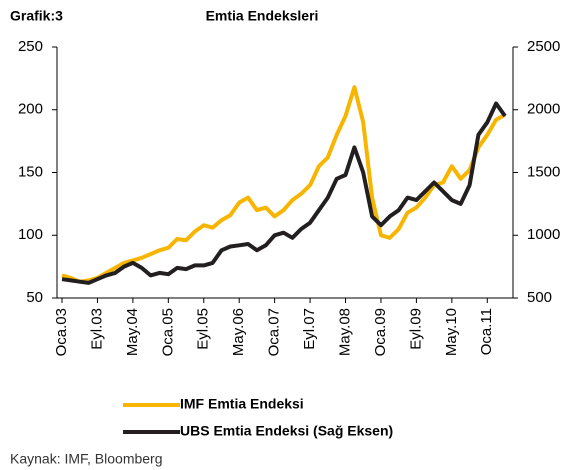 This screenshot has width=579, height=470. Describe the element at coordinates (380, 332) in the screenshot. I see `x-tick-label: Oca.09` at that location.